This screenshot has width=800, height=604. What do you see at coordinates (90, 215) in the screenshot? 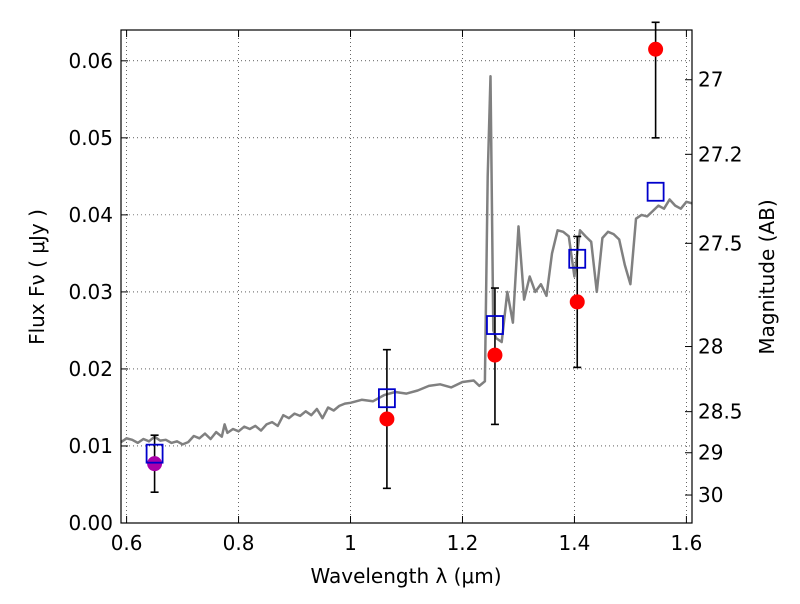
I see `y-tick-label: 0.04` at bounding box center [90, 215].